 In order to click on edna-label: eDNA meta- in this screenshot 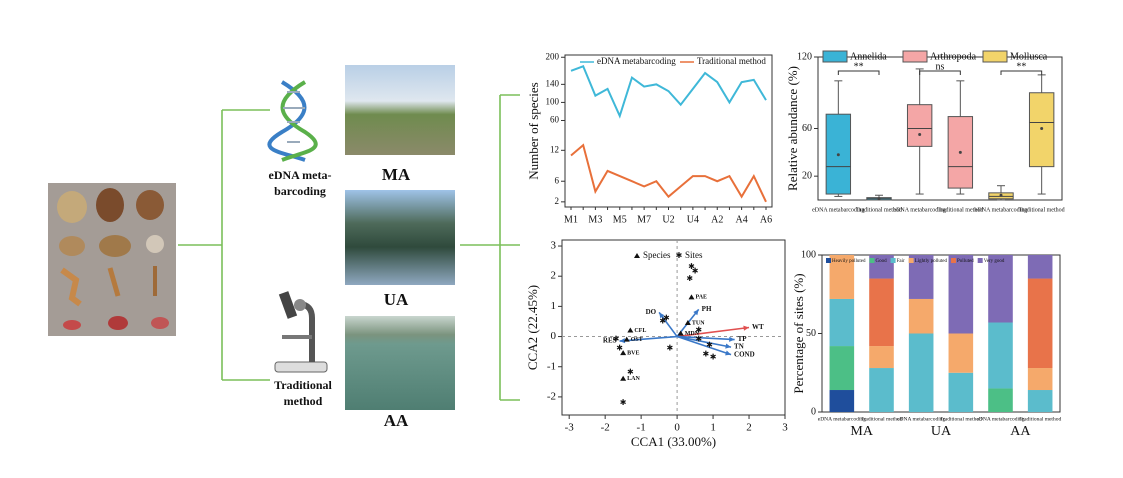, I will do `click(300, 175)`.